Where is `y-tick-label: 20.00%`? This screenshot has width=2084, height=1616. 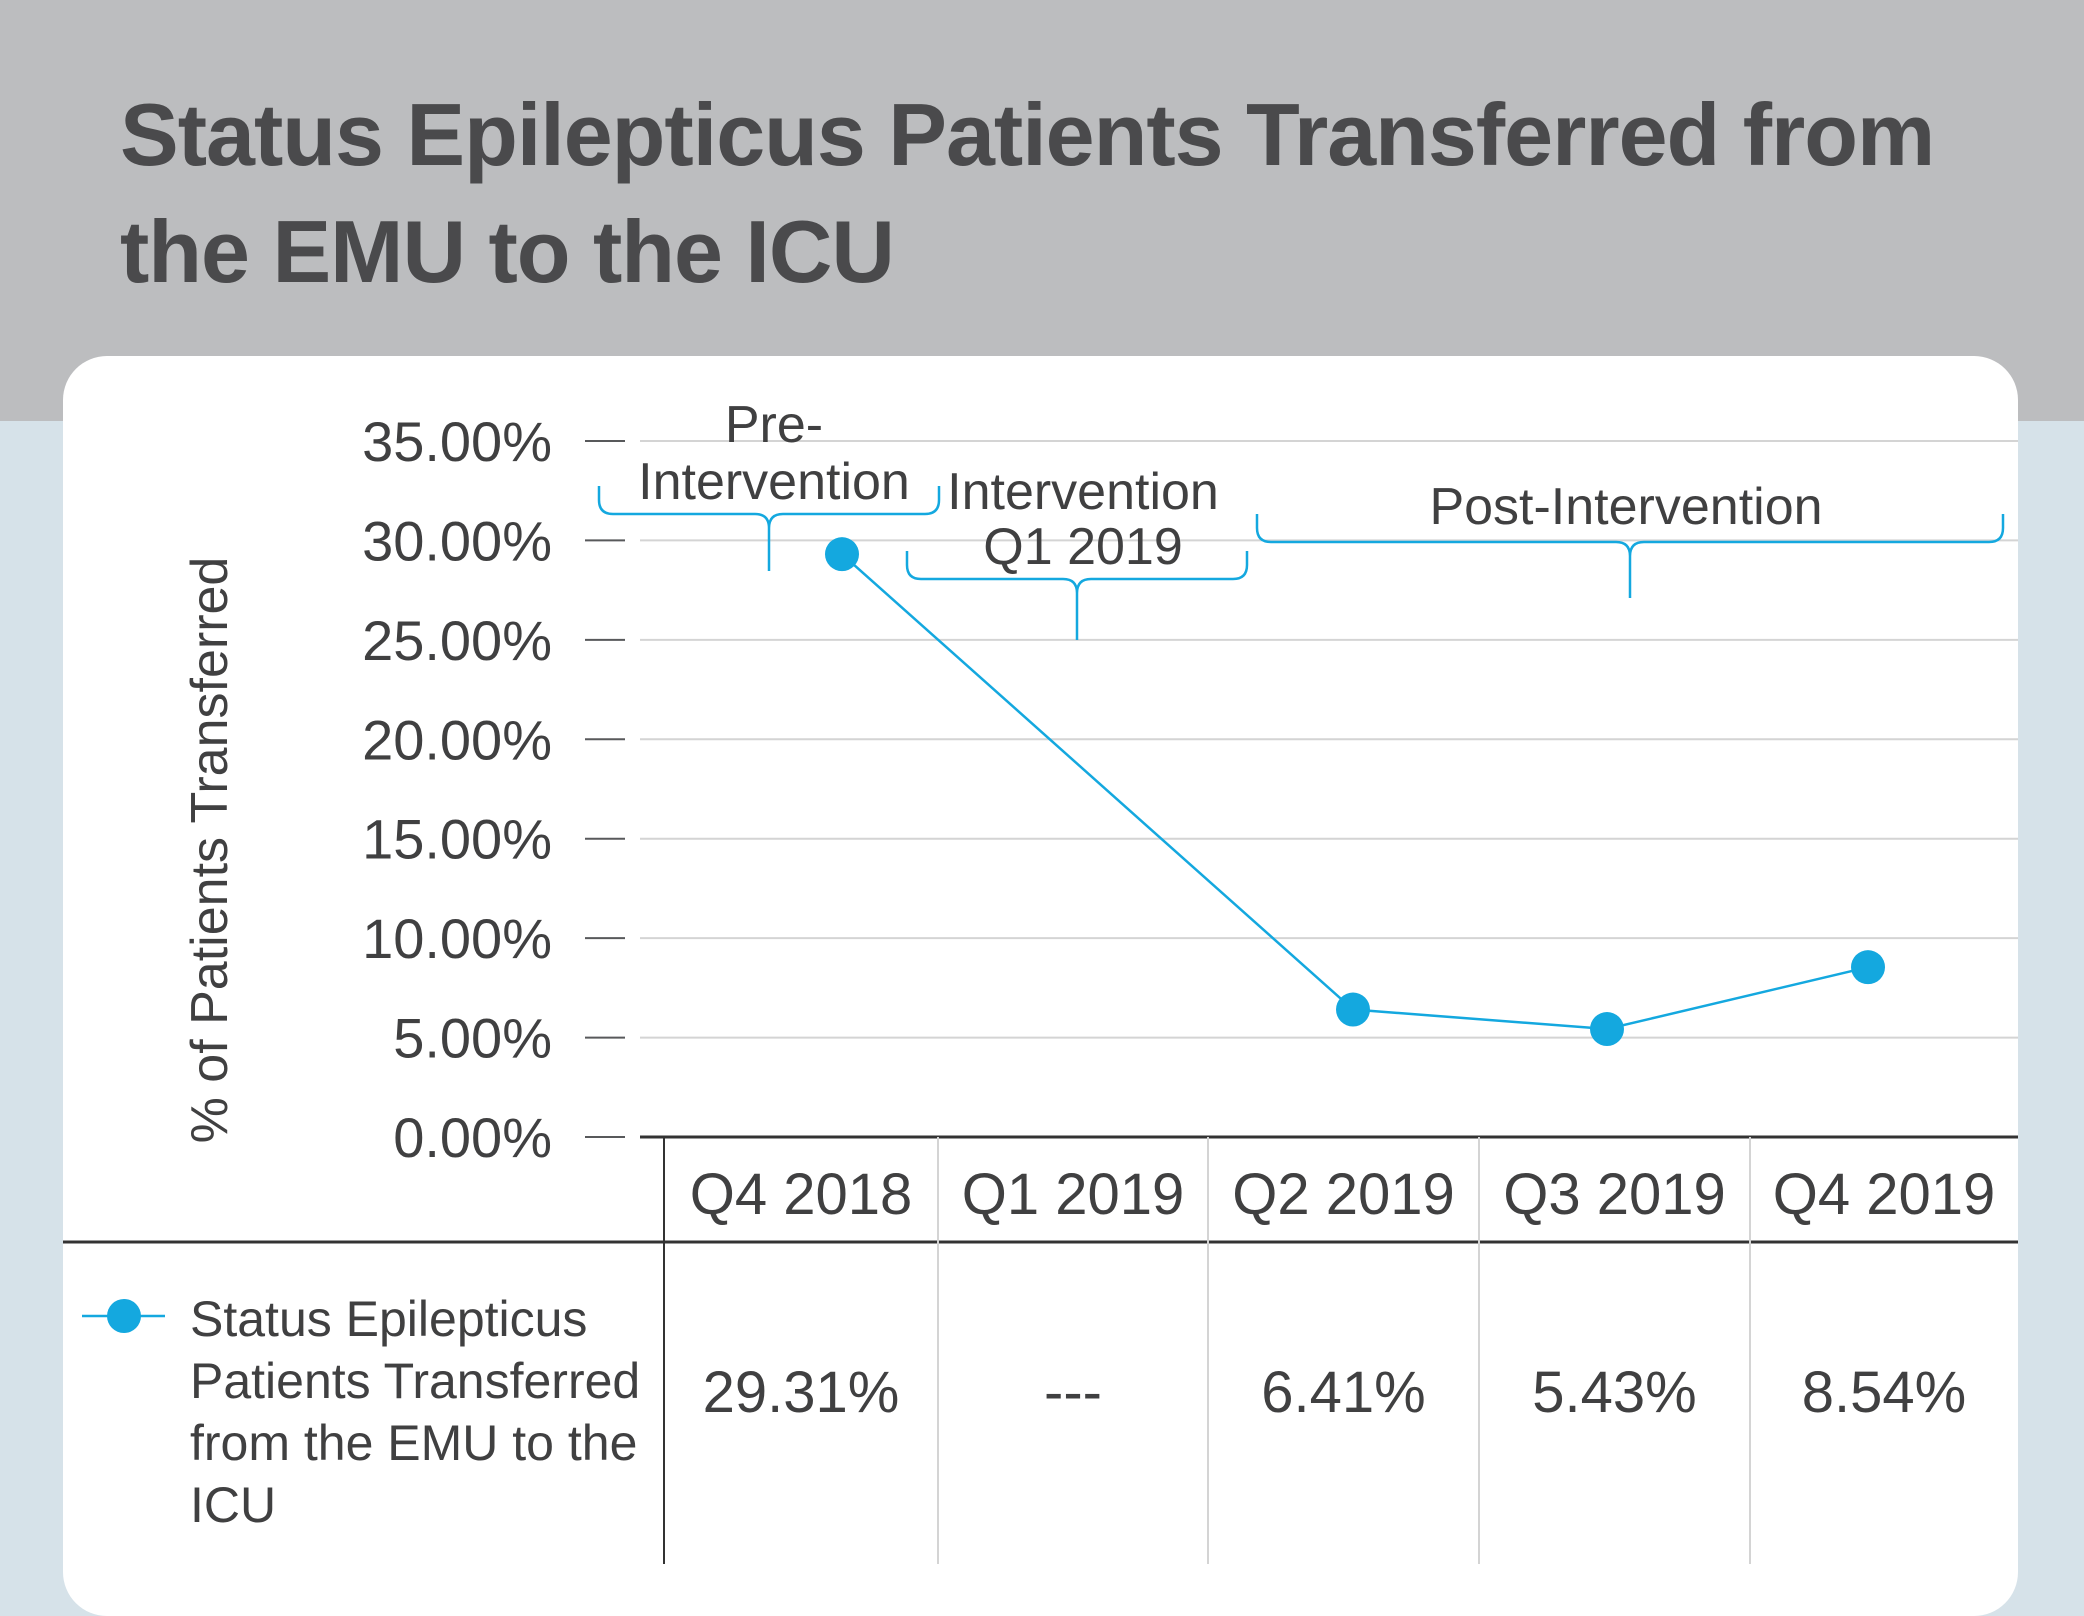
y-tick-label: 20.00% is located at coordinates (457, 739).